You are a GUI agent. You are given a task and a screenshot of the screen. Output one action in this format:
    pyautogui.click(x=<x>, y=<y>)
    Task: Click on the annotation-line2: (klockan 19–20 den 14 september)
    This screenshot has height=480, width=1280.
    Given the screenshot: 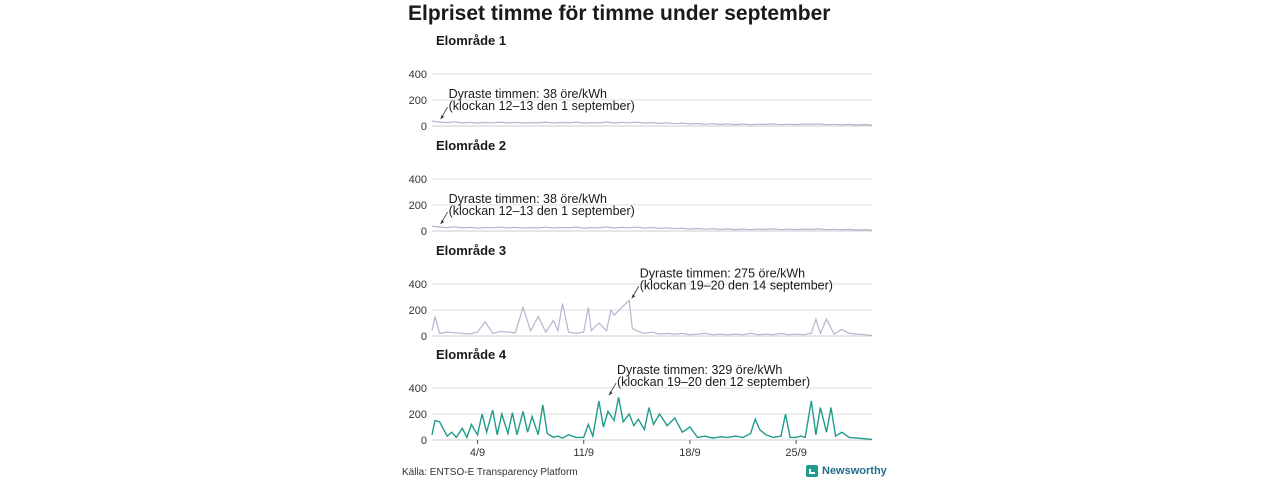 What is the action you would take?
    pyautogui.click(x=736, y=285)
    